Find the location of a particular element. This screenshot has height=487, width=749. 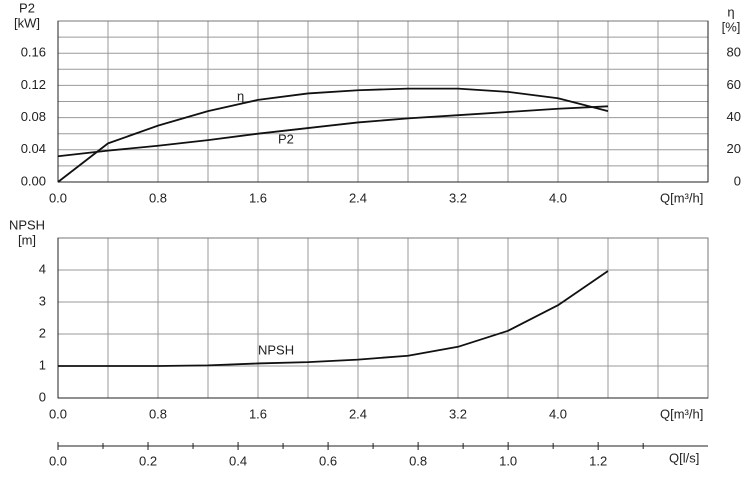

y-tick-label: 0 is located at coordinates (42, 396).